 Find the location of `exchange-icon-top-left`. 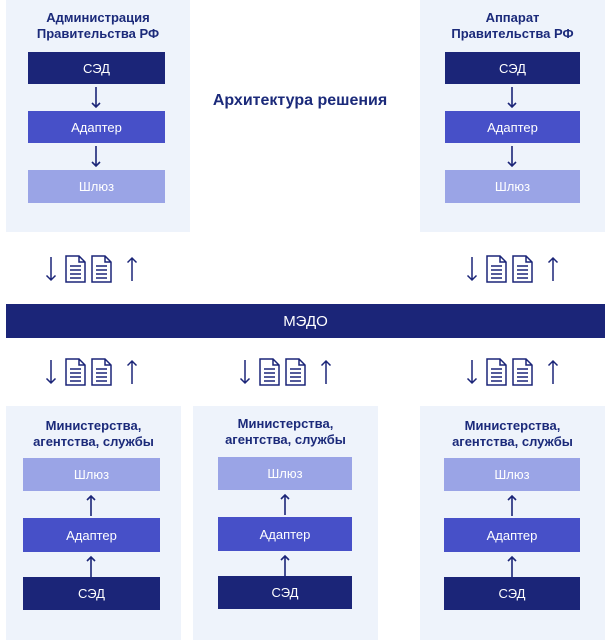

exchange-icon-top-left is located at coordinates (91, 269).